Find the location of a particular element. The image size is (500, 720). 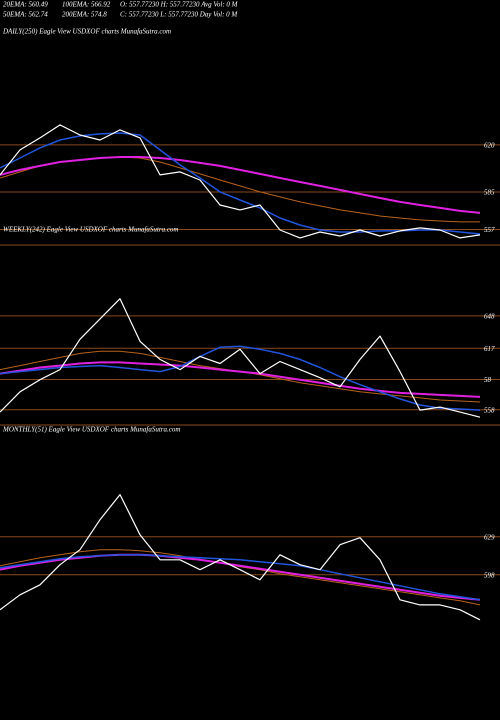

y-tick-label: 598 is located at coordinates (489, 575).